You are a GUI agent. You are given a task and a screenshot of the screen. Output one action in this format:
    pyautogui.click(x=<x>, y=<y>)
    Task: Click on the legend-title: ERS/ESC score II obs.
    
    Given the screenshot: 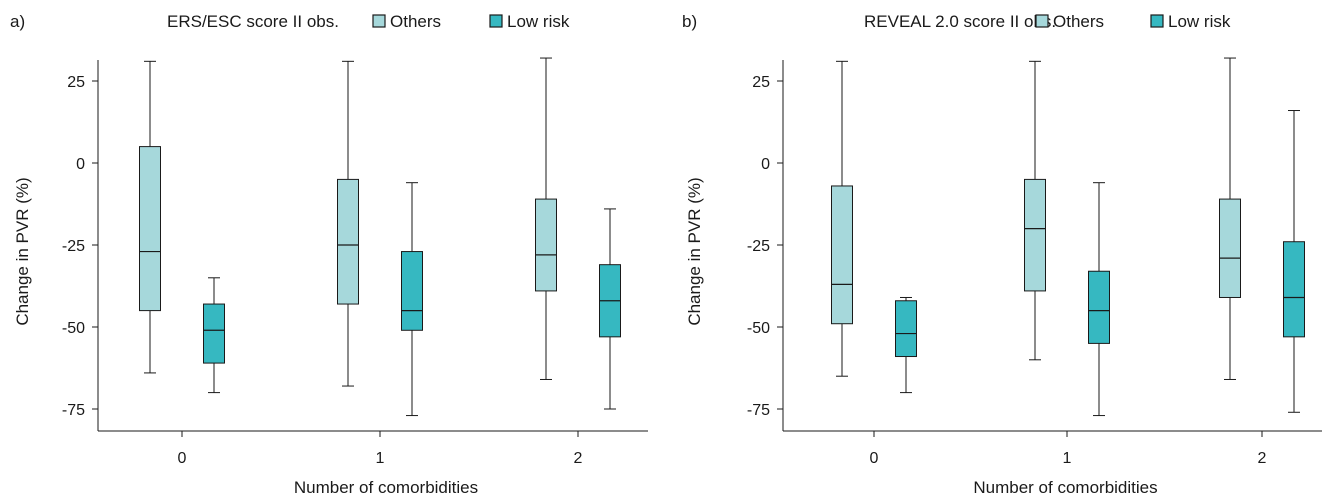 What is the action you would take?
    pyautogui.click(x=253, y=21)
    